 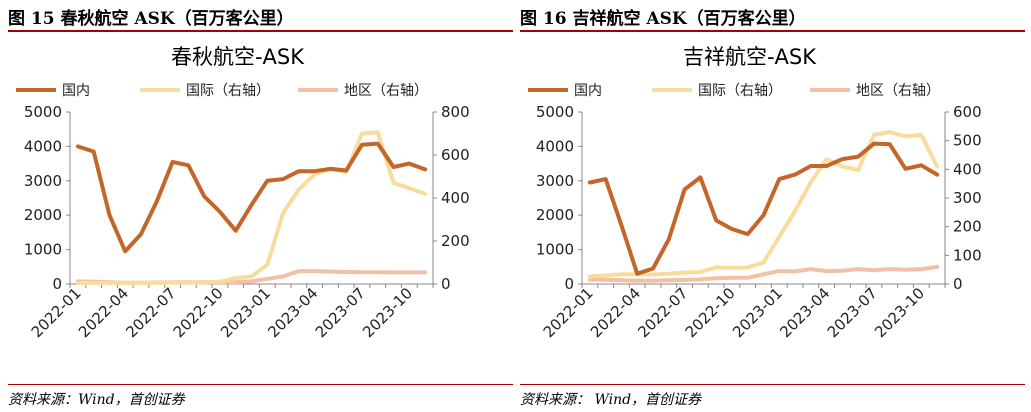 What do you see at coordinates (455, 112) in the screenshot?
I see `right-tick-label: 800` at bounding box center [455, 112].